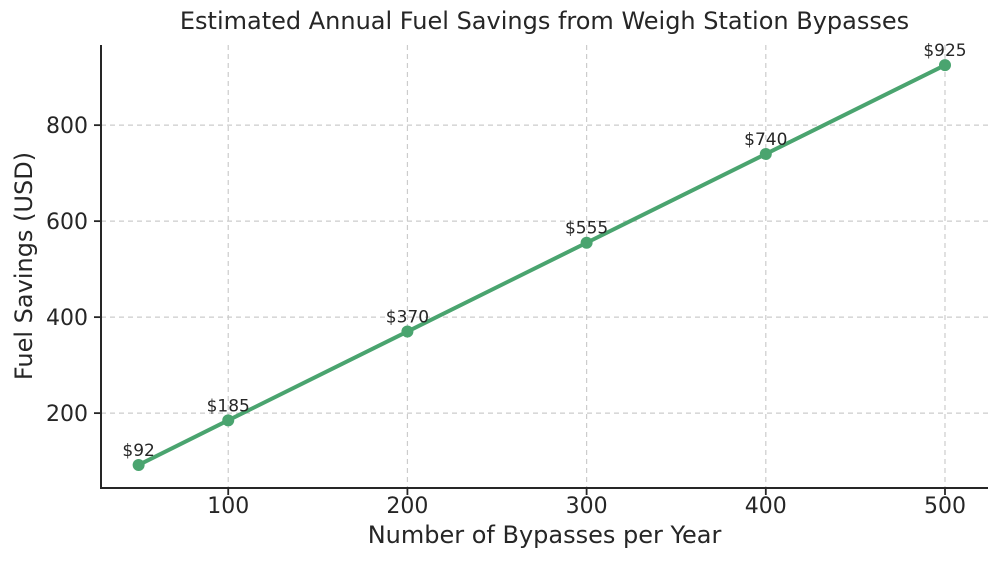  I want to click on x-axis-label: Number of Bypasses per Year, so click(544, 535).